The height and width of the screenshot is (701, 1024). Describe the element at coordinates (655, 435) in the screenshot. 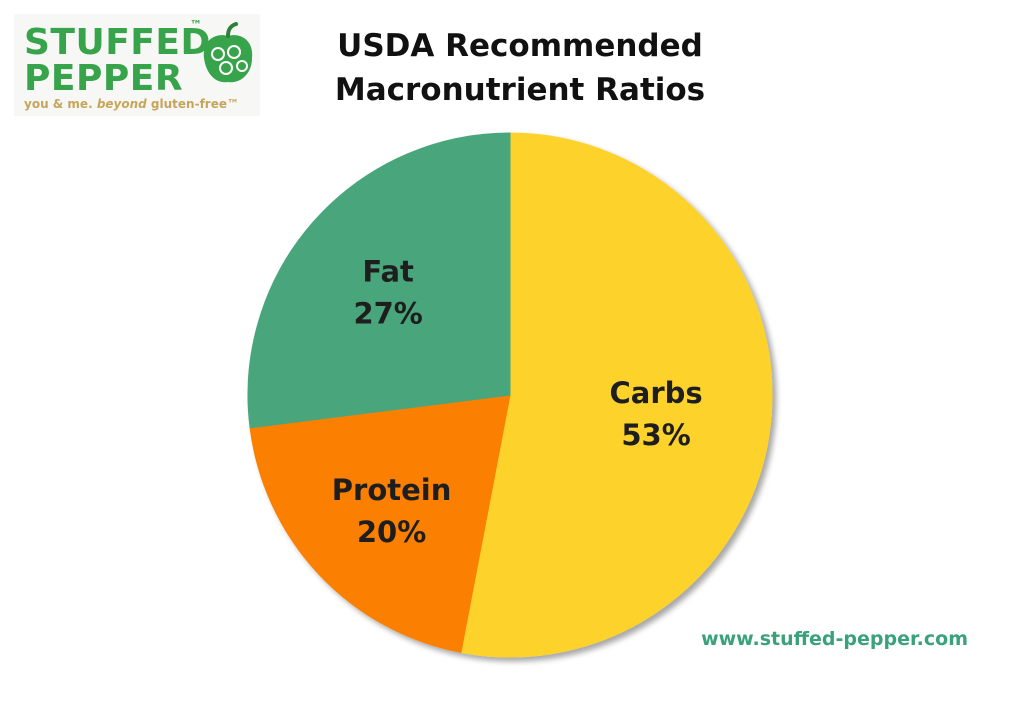

I see `slice-value-carbs: 53%` at that location.